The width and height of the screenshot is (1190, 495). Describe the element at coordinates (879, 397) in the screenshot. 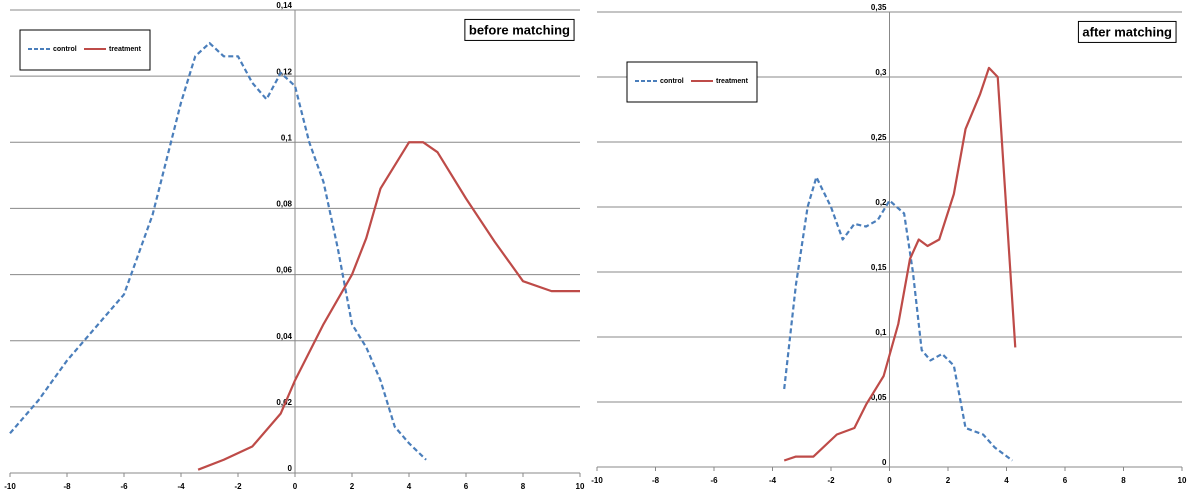

I see `y-tick-label: 0,05` at that location.